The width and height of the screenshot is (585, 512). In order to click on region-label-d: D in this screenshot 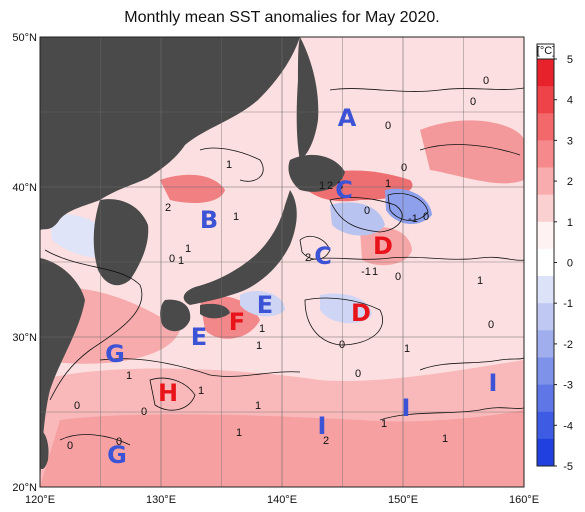, I will do `click(361, 313)`.